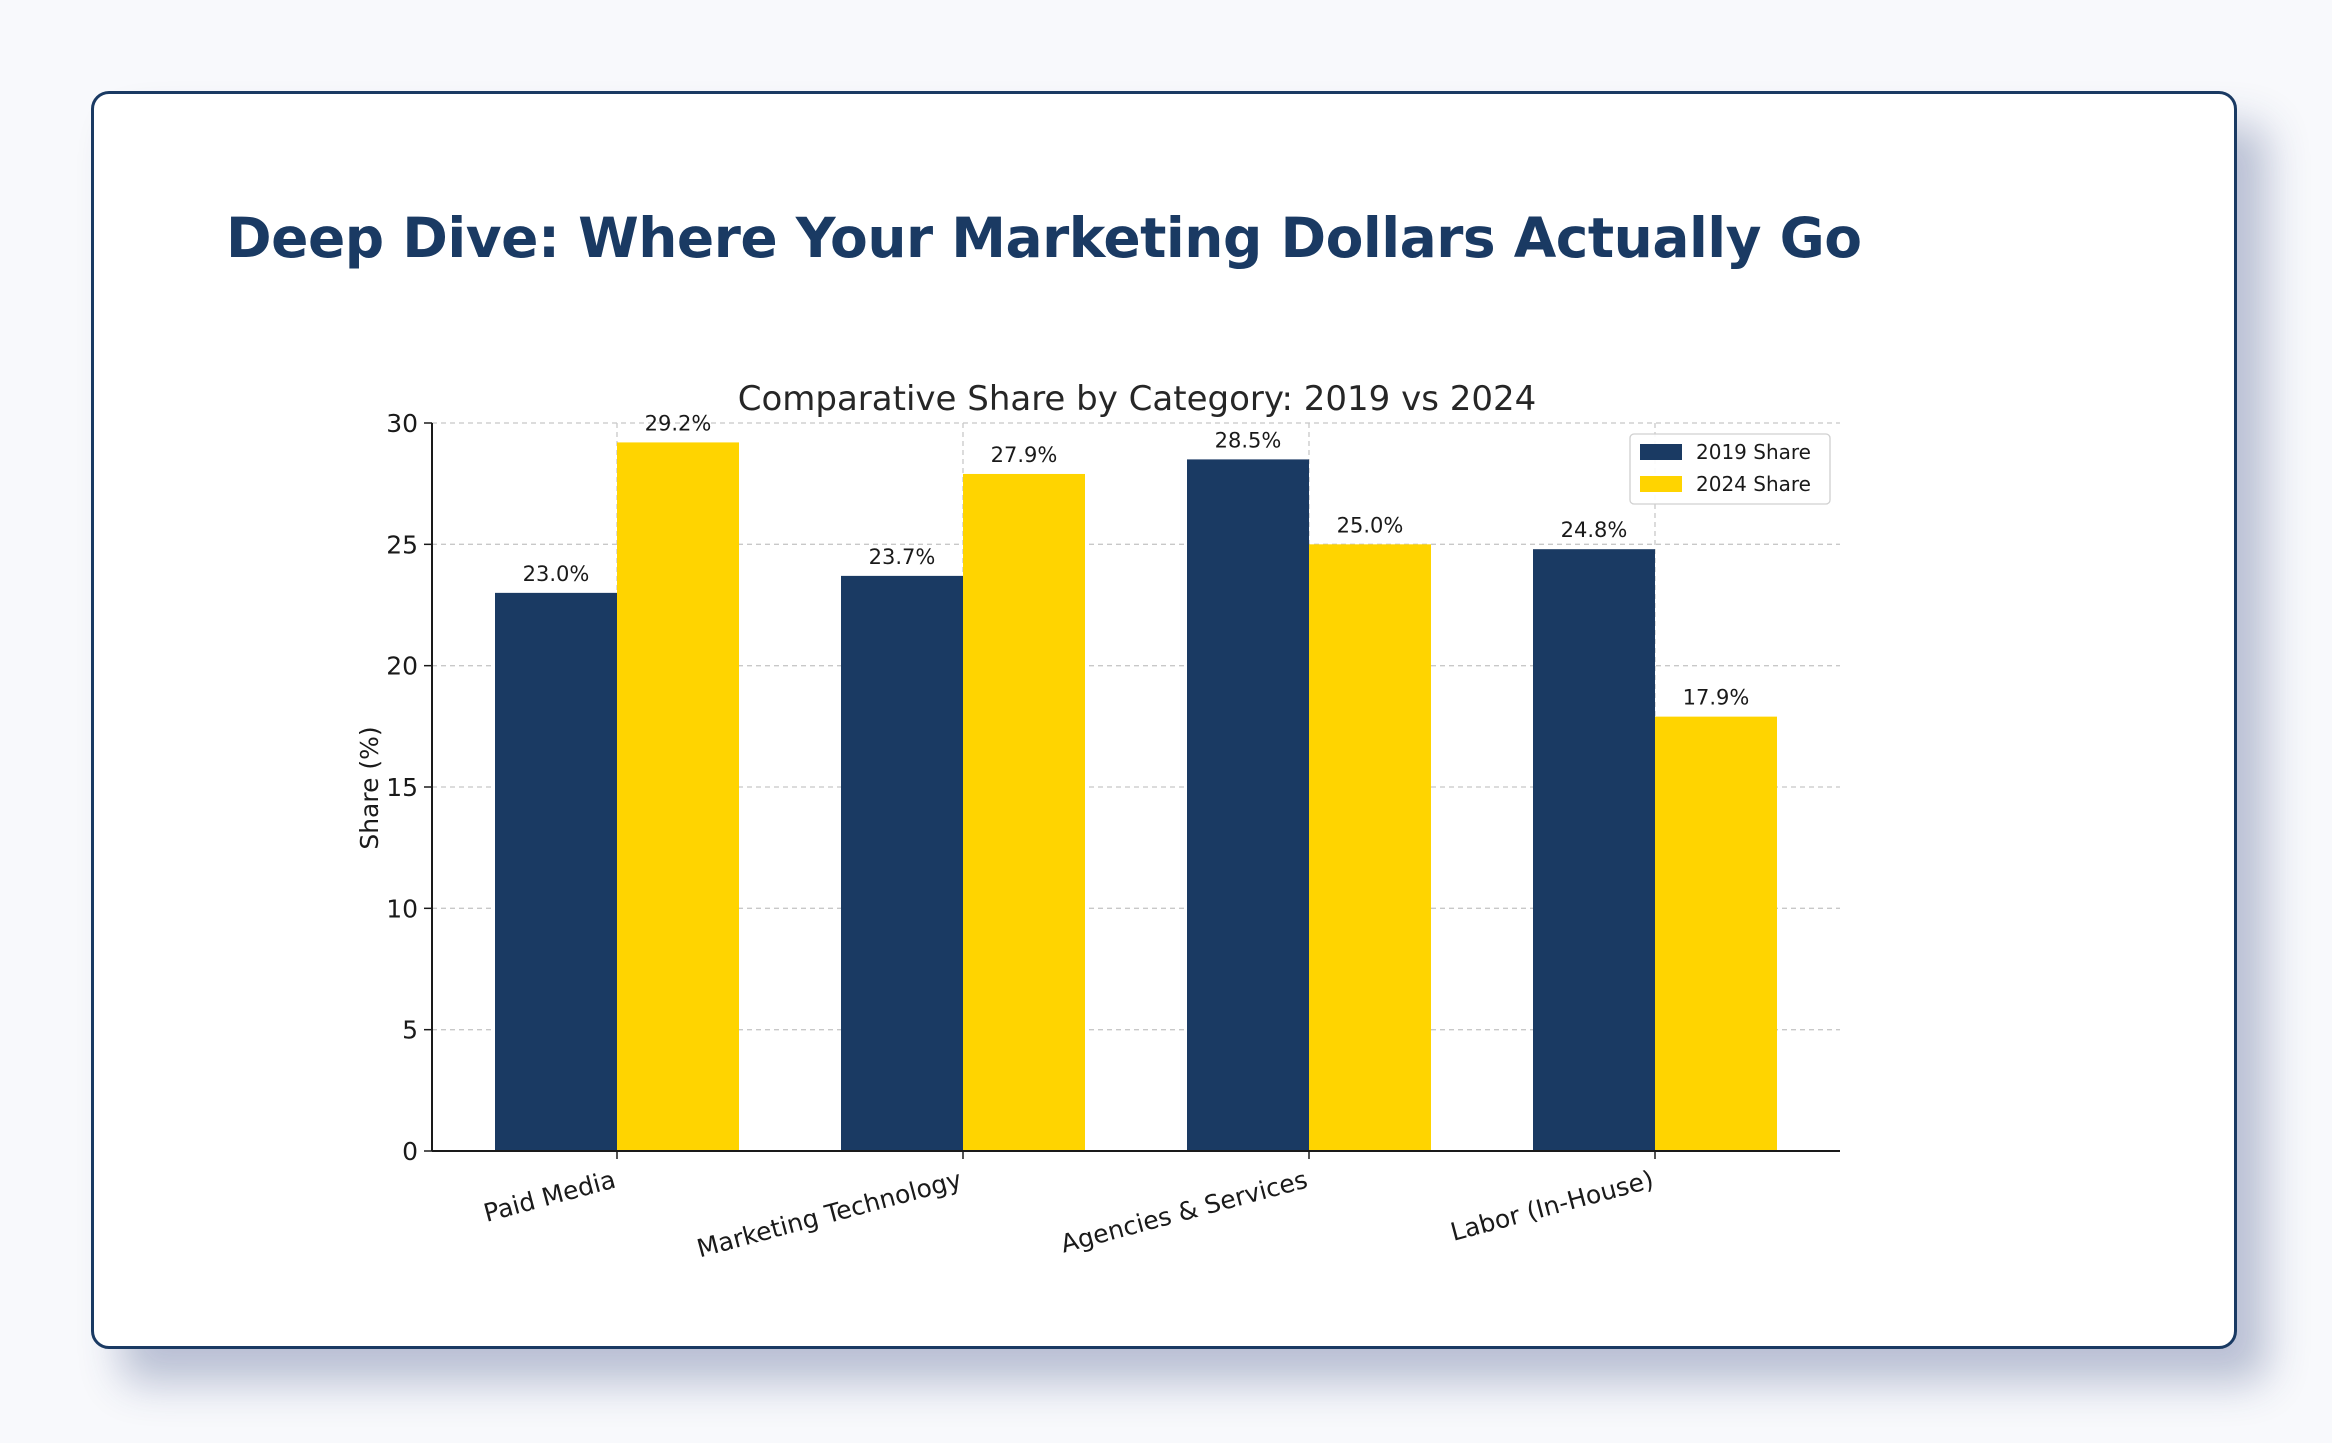 Image resolution: width=2332 pixels, height=1443 pixels. I want to click on x-tick-label: Agencies & Services, so click(1184, 1212).